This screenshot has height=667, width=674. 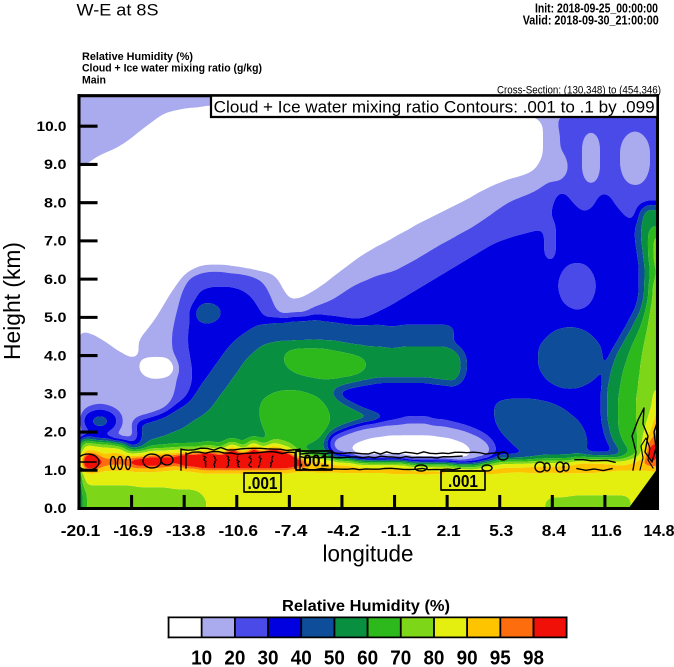 I want to click on svg-text: longitude, so click(x=367, y=554).